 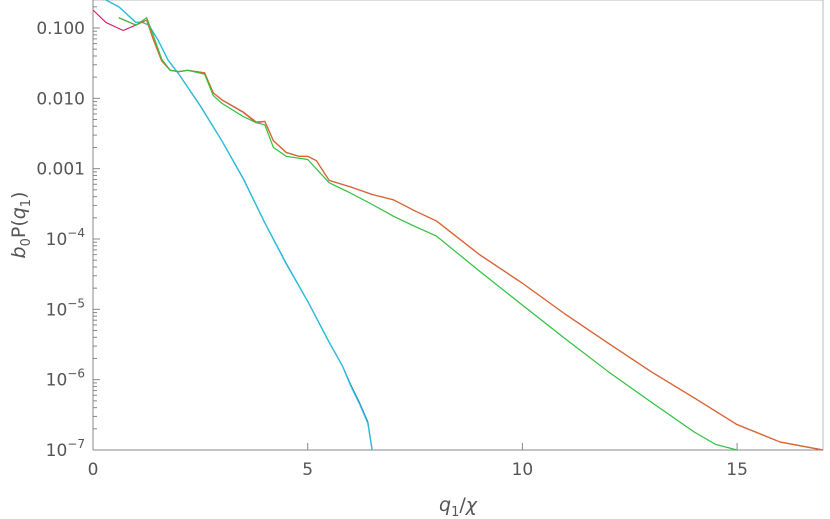 I want to click on y-tick-label-1: 0.010, so click(x=60, y=99).